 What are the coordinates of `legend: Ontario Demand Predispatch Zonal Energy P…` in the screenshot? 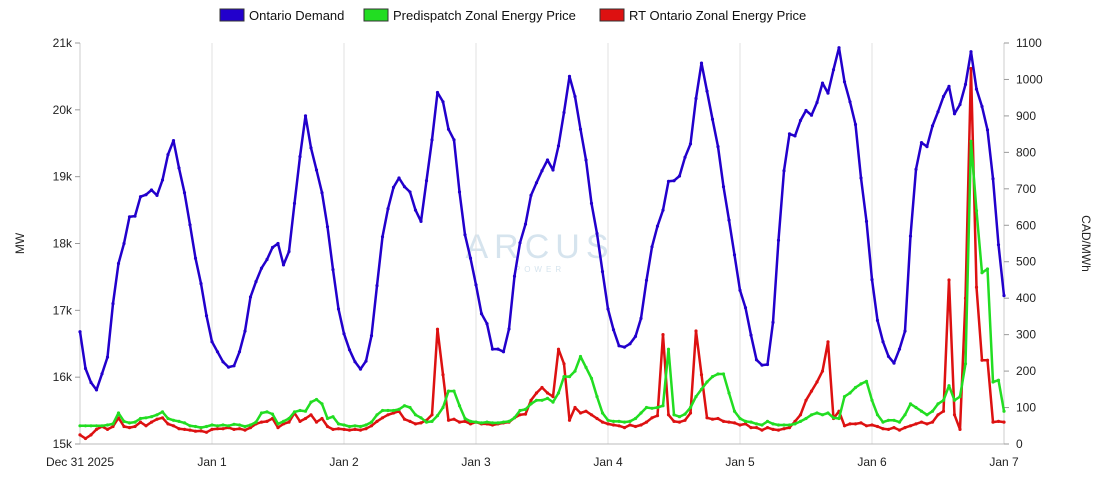 It's located at (512, 15).